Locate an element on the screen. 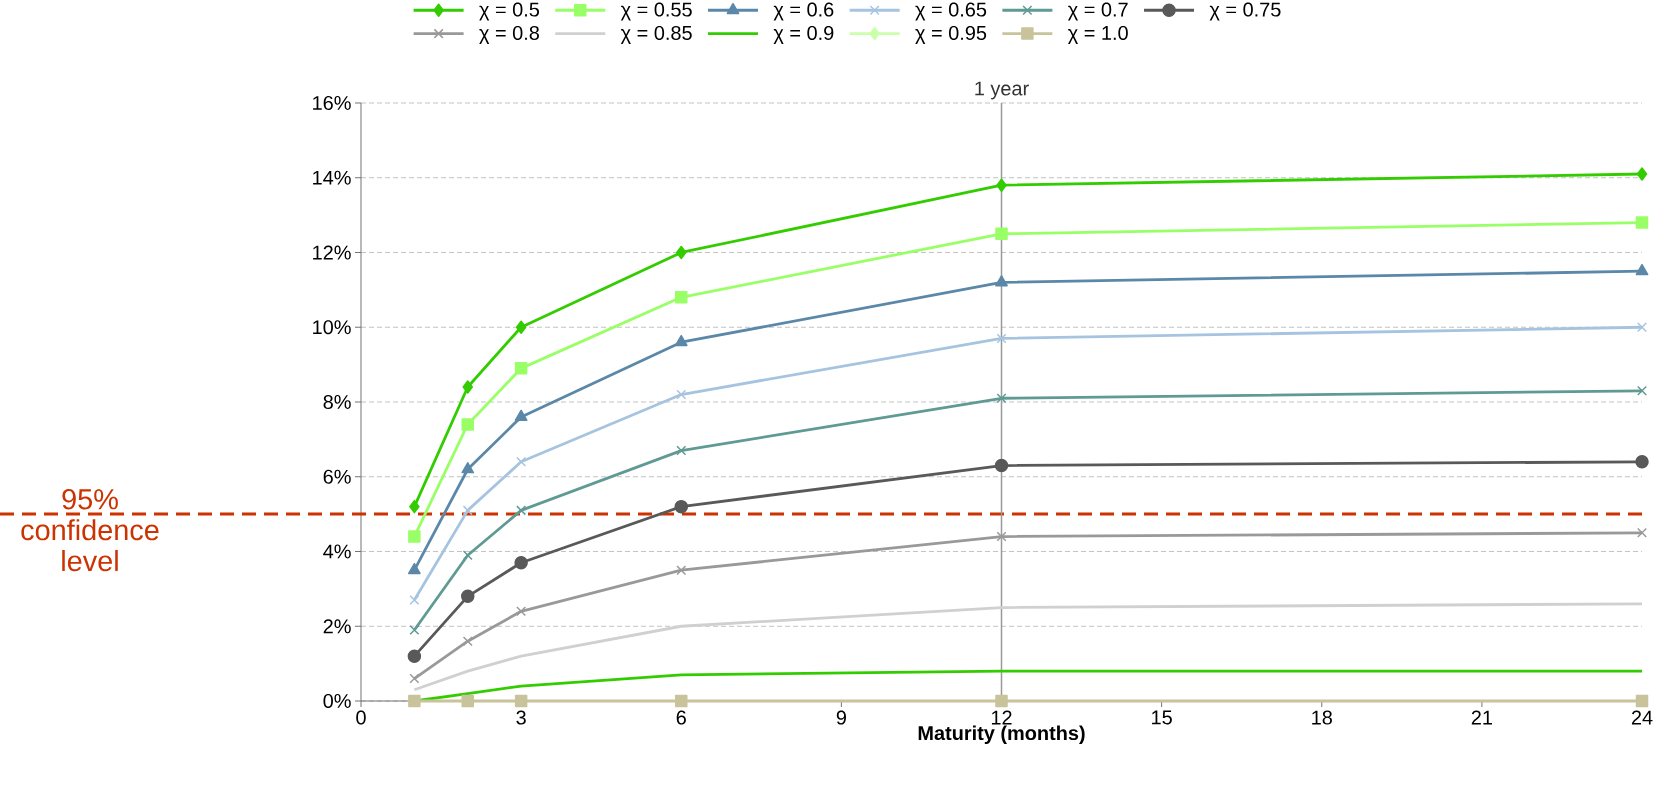 Image resolution: width=1666 pixels, height=808 pixels. ref-line-label: 95% confidence level is located at coordinates (90, 530).